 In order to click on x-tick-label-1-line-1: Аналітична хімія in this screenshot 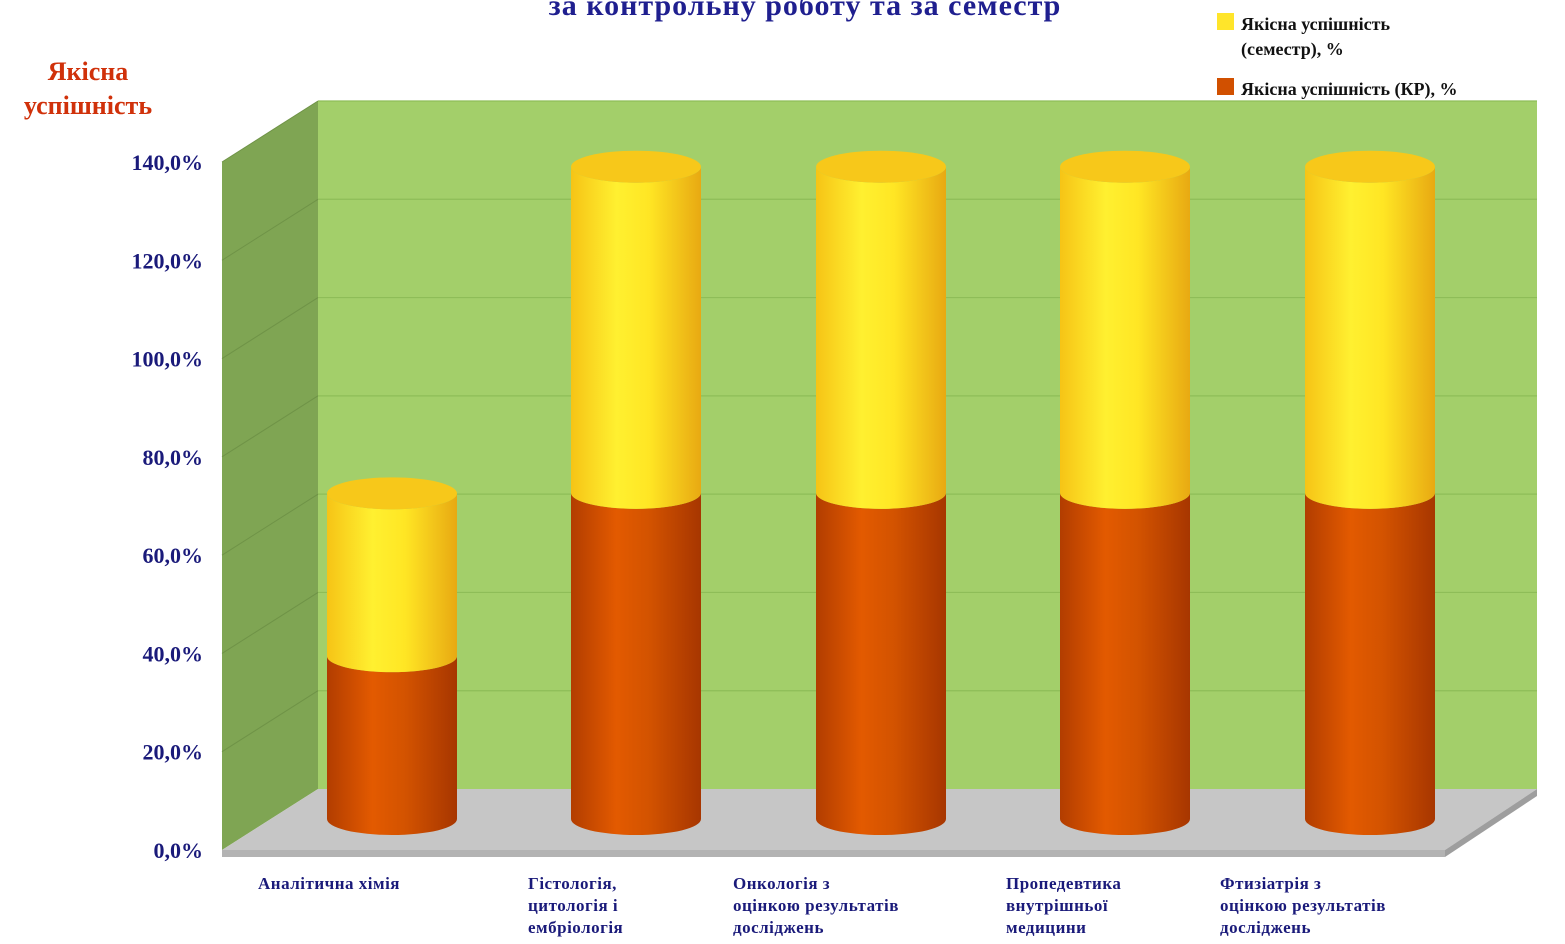, I will do `click(329, 883)`.